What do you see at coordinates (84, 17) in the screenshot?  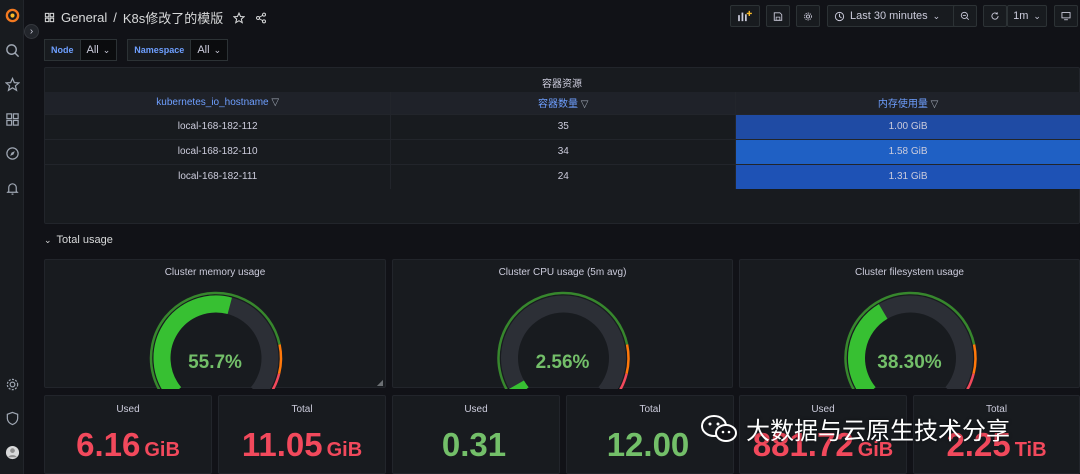 I see `breadcrumb-folder: General` at bounding box center [84, 17].